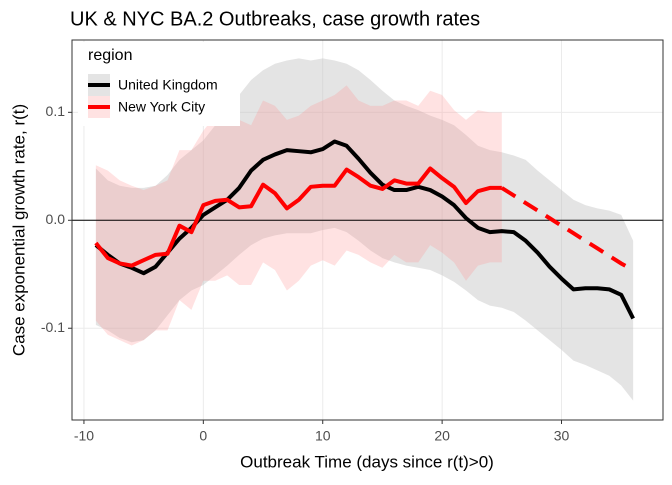 Image resolution: width=672 pixels, height=485 pixels. I want to click on legend-label: New York City, so click(161, 107).